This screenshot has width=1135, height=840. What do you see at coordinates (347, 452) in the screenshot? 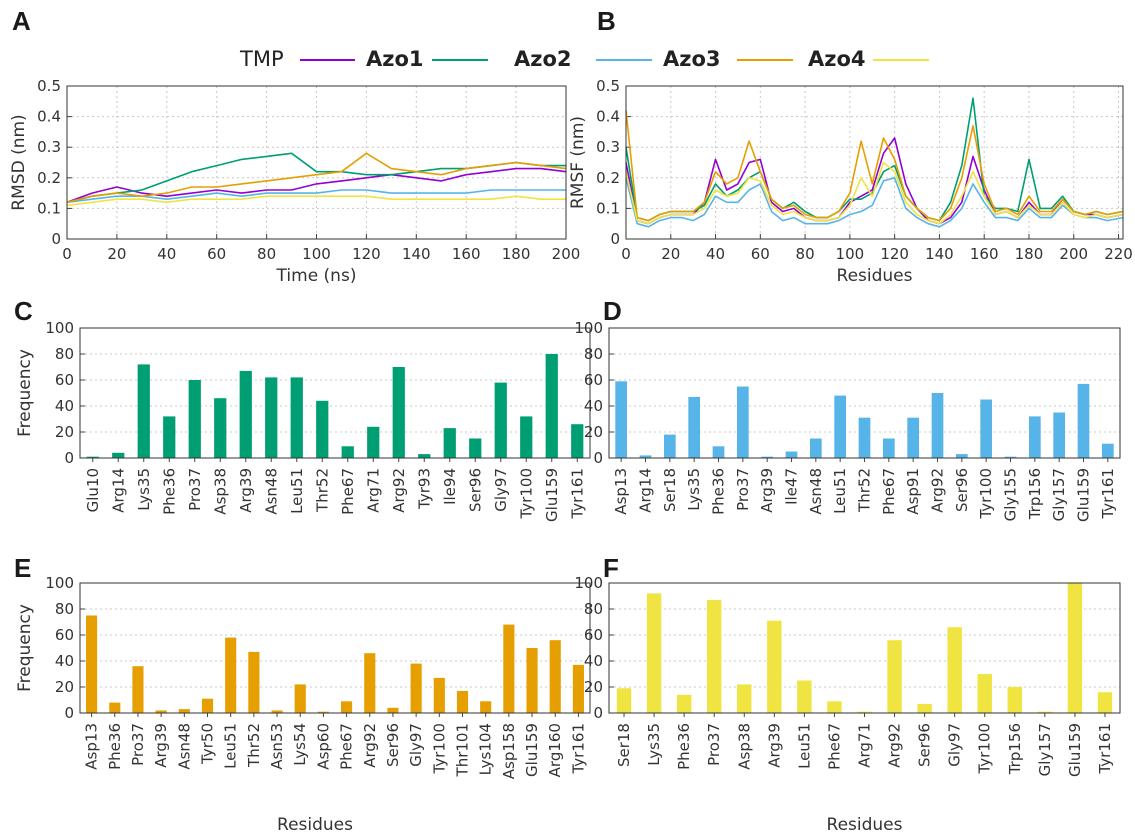
I see `bar-phe67` at bounding box center [347, 452].